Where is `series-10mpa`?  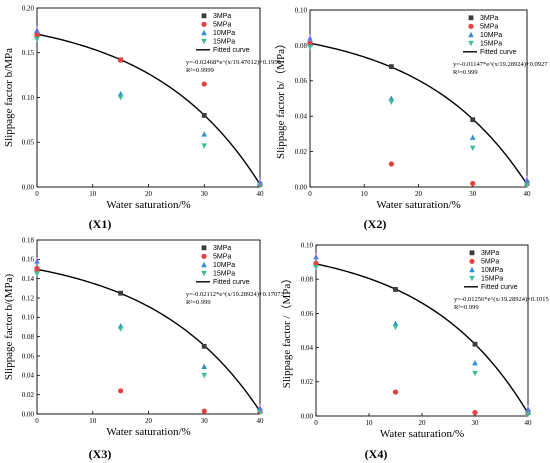
series-10mpa is located at coordinates (418, 109).